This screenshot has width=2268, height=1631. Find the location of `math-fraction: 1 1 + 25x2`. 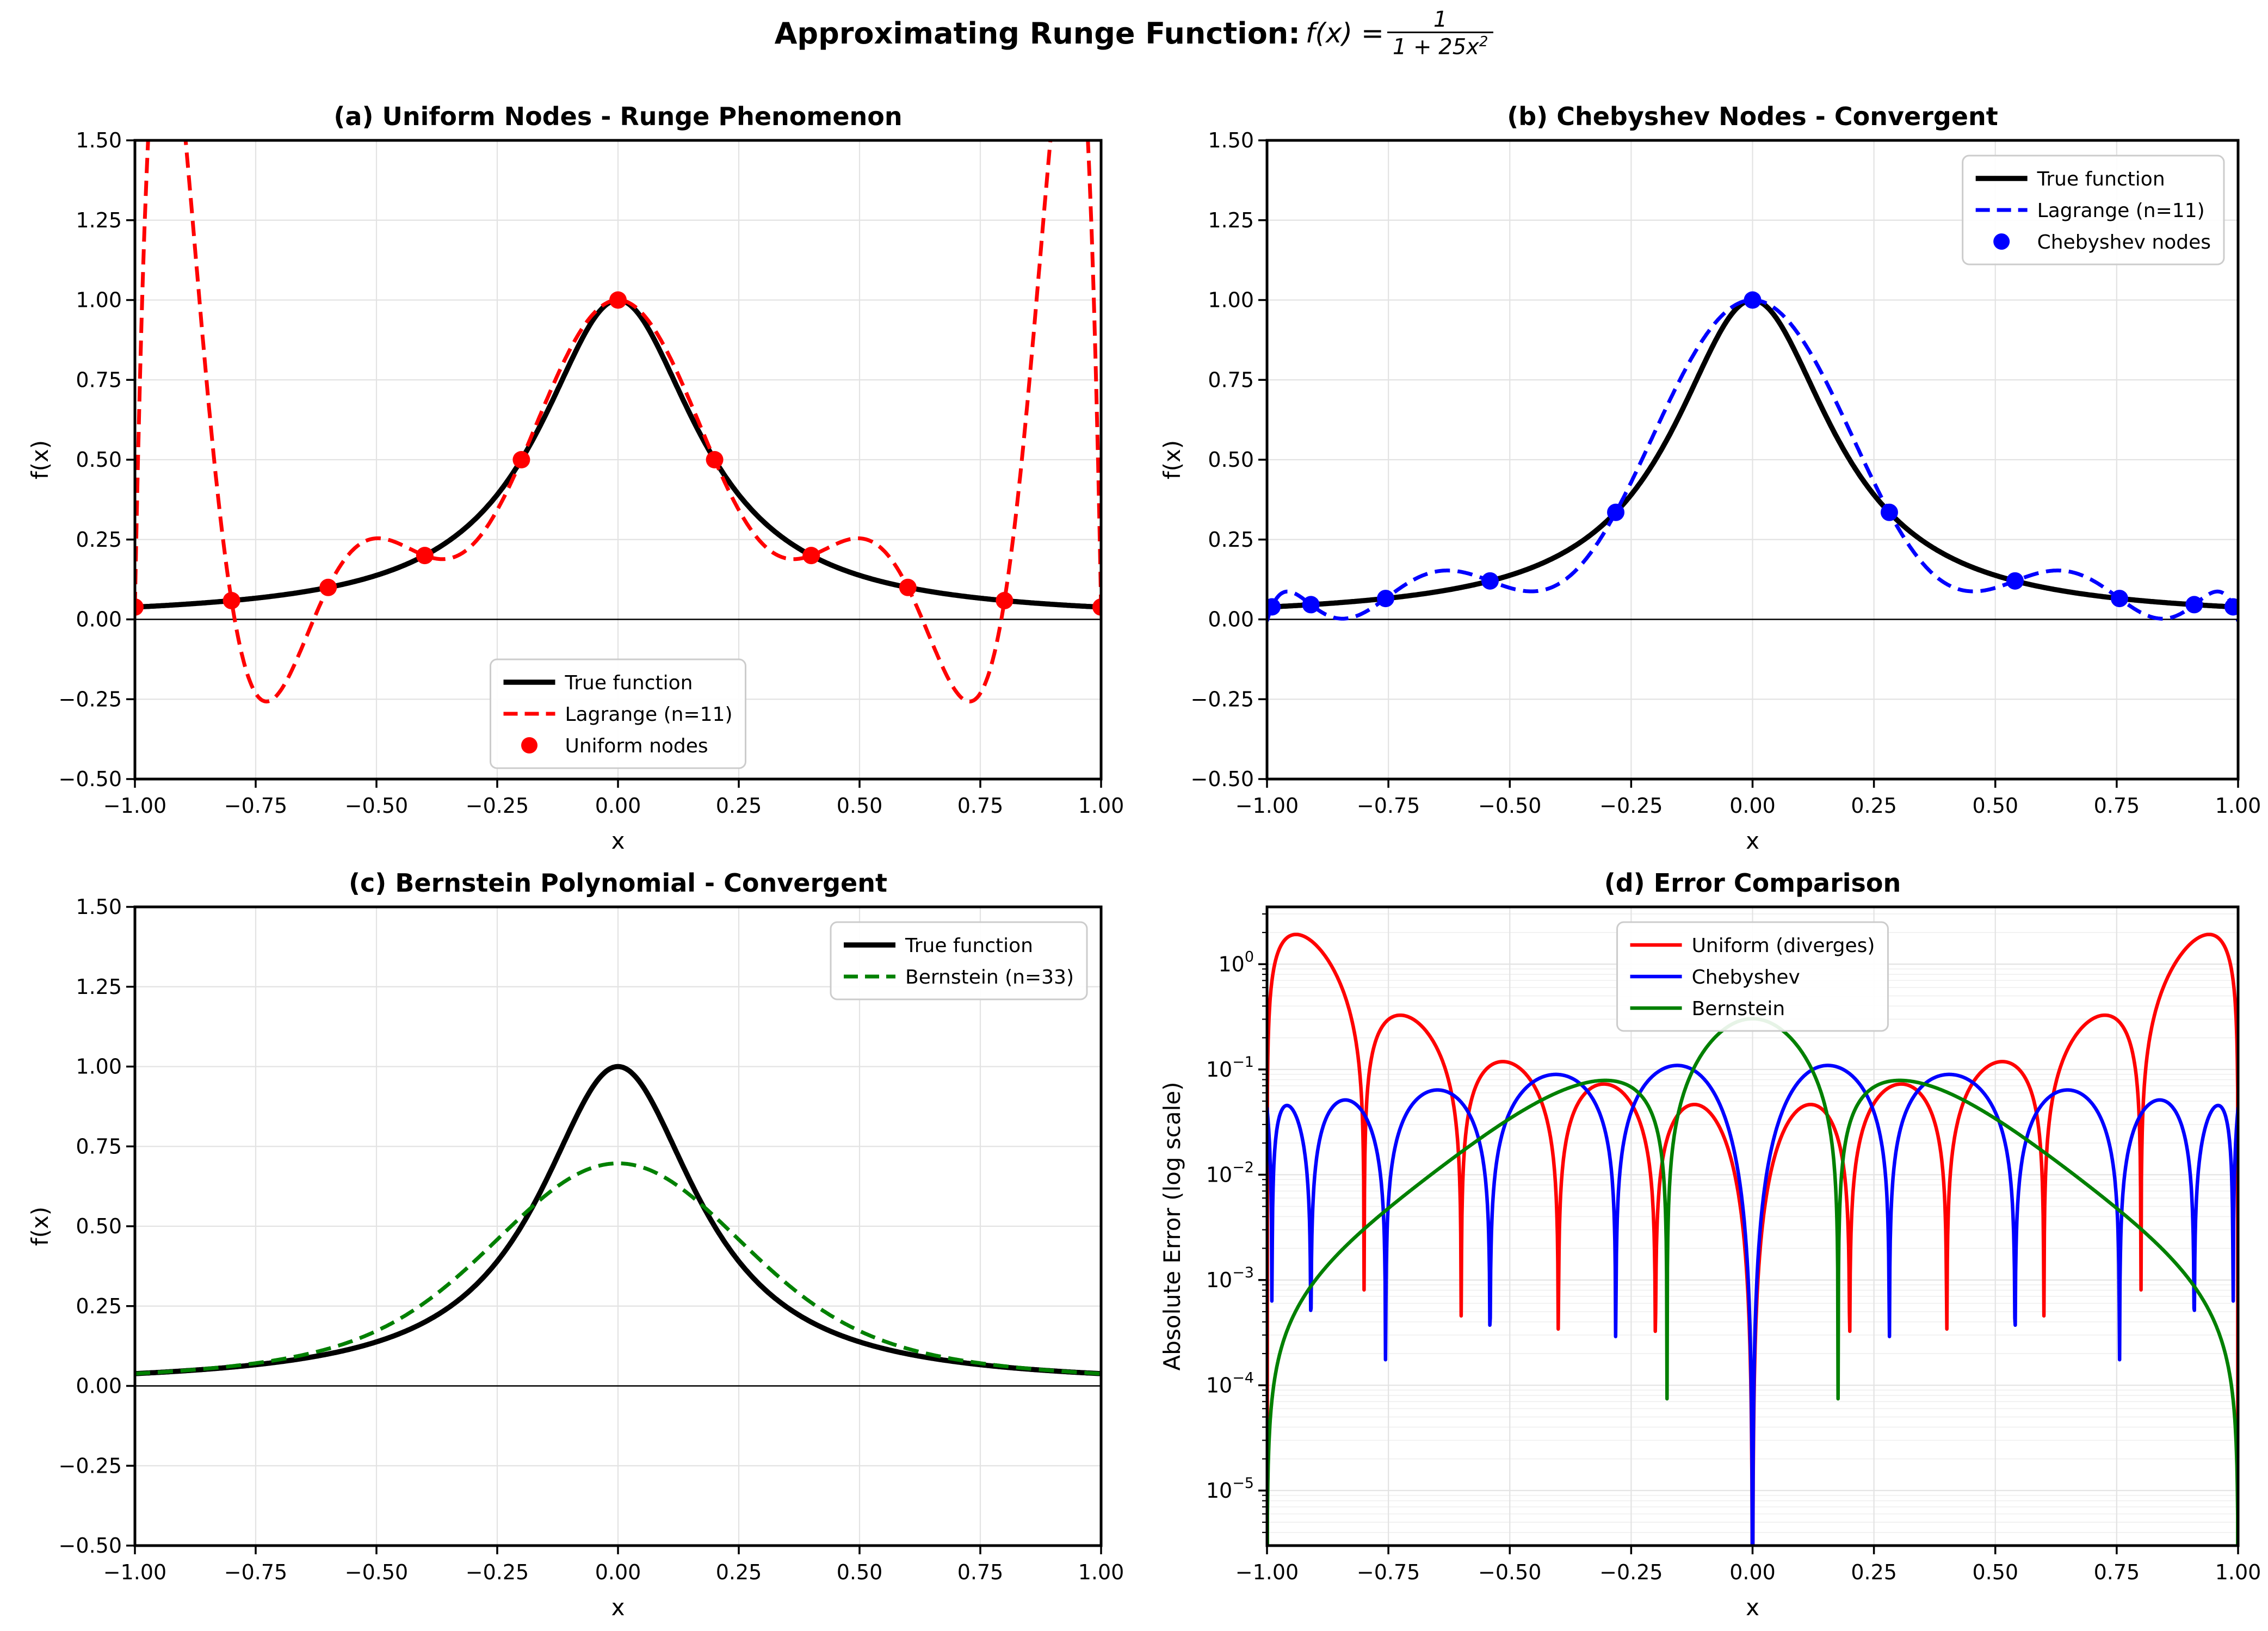

math-fraction: 1 1 + 25x2 is located at coordinates (1441, 33).